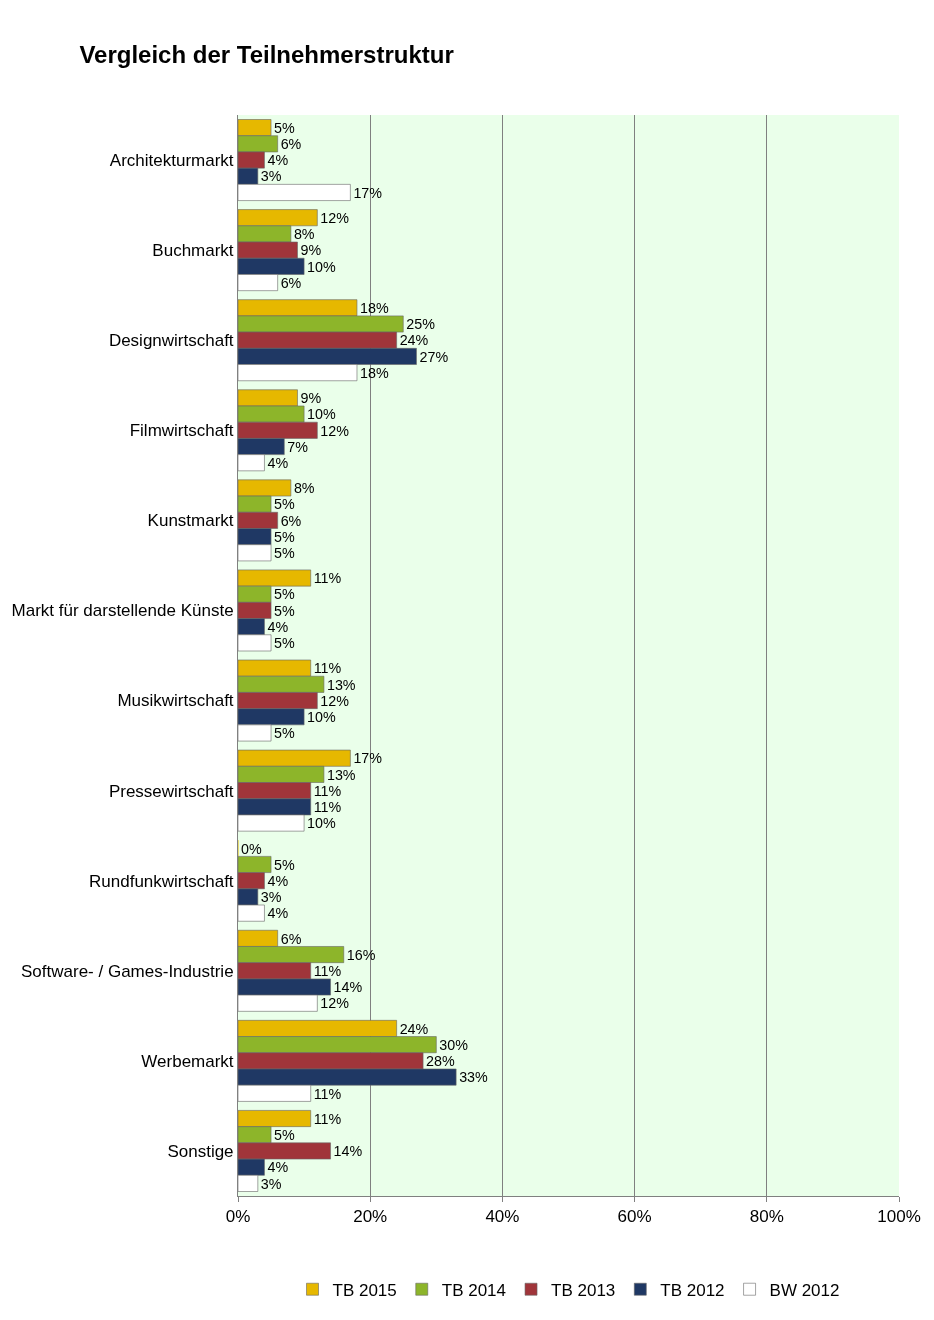  What do you see at coordinates (804, 1290) in the screenshot?
I see `legend-label: BW 2012` at bounding box center [804, 1290].